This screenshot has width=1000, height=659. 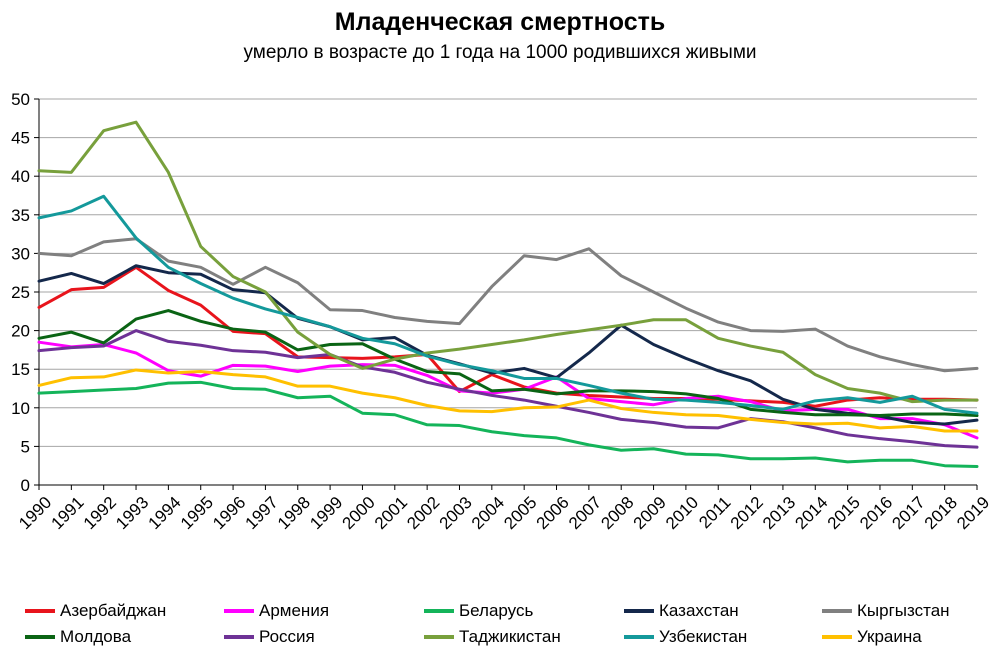 I want to click on x-tick-label: 2009, so click(x=650, y=513).